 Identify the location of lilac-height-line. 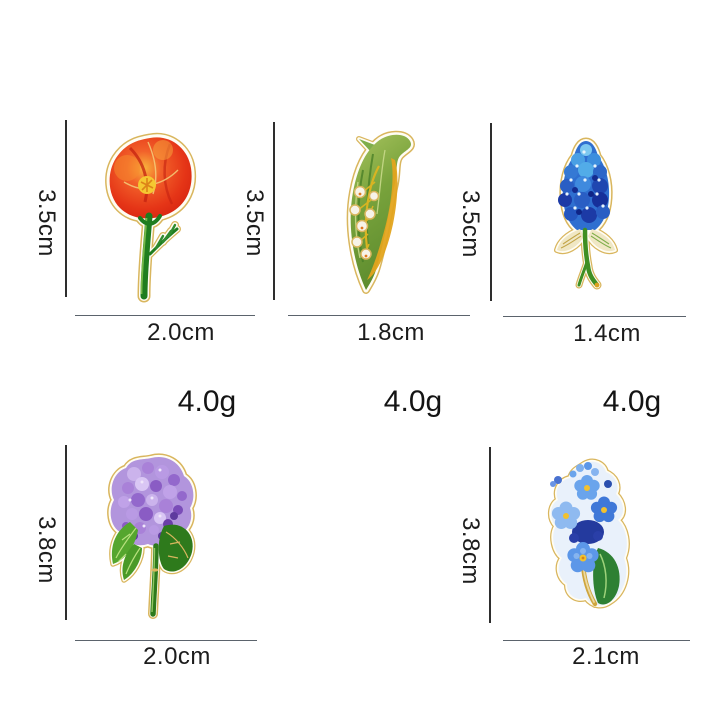
(66, 532).